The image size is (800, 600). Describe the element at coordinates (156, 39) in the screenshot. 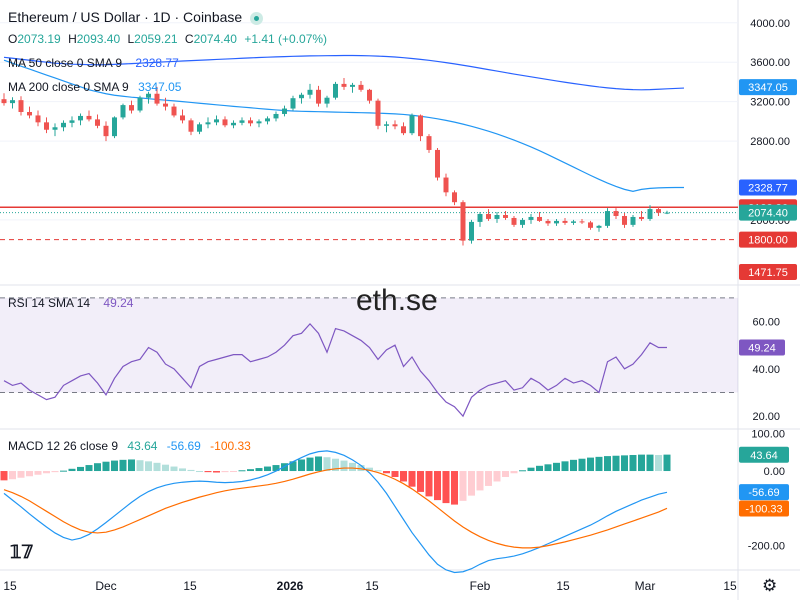

I see `ohlc-low-value: 2059.21` at that location.